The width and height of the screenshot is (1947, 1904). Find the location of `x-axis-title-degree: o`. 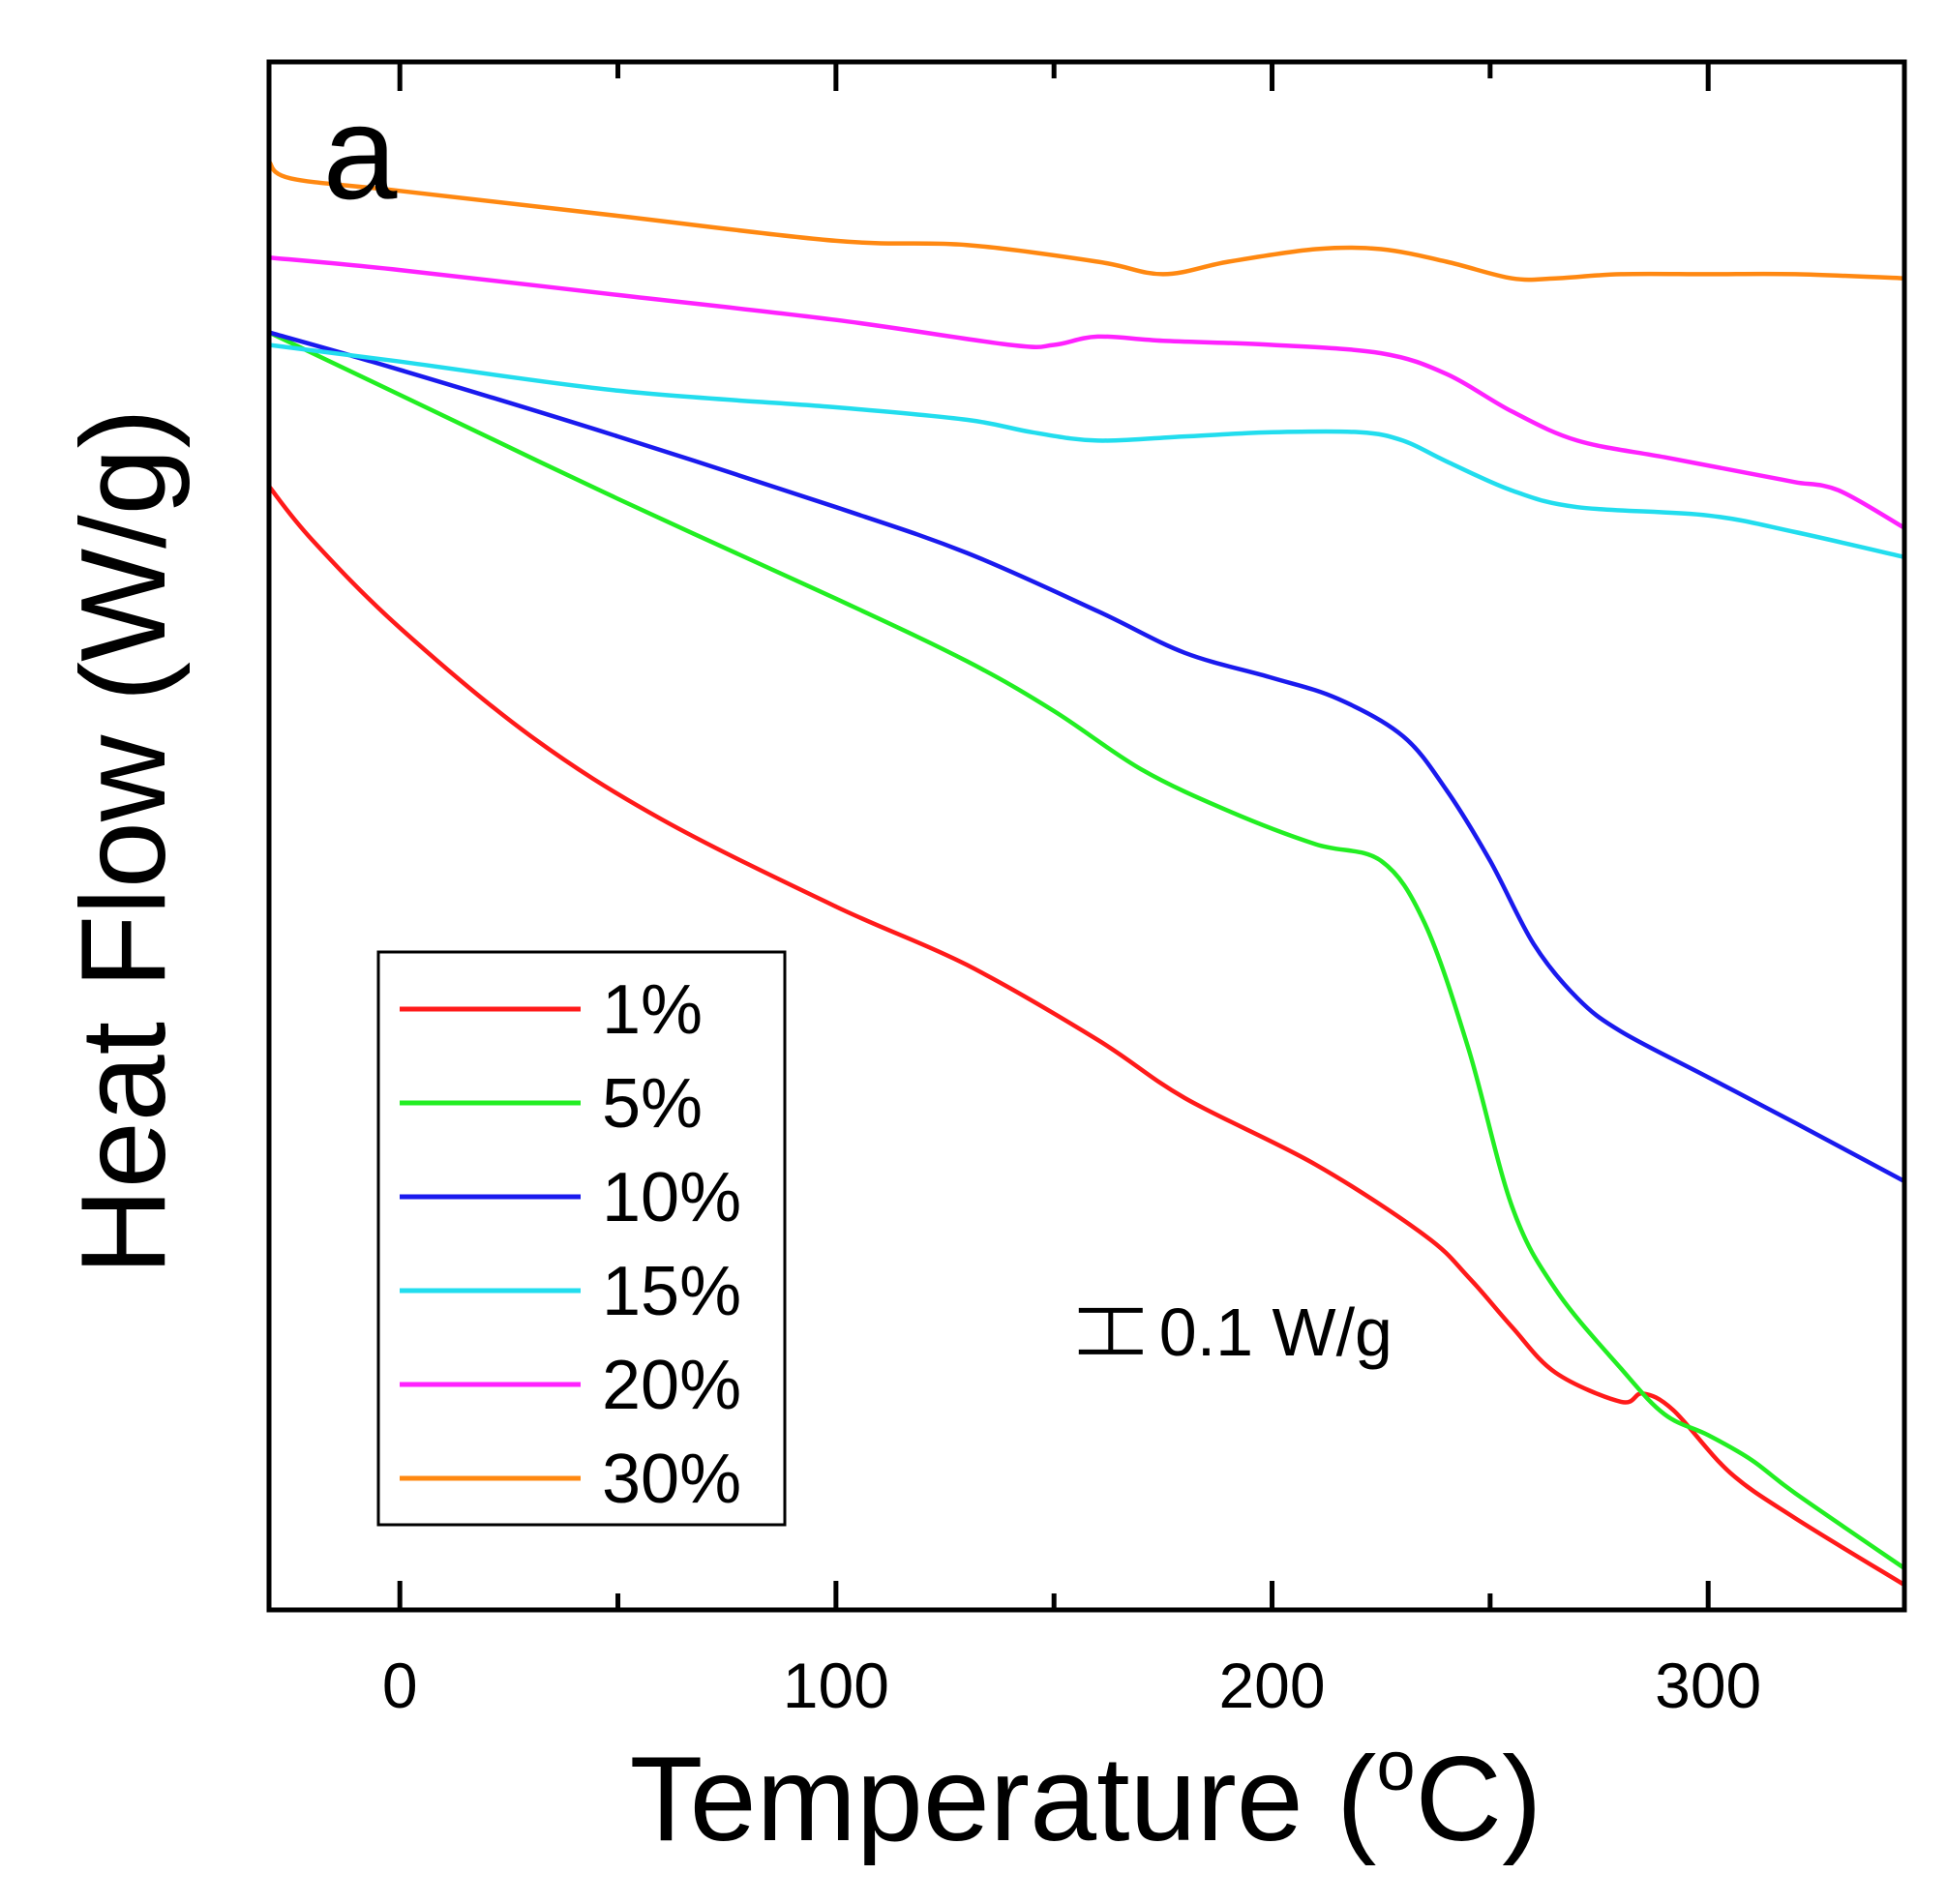

x-axis-title-degree: o is located at coordinates (1395, 1767).